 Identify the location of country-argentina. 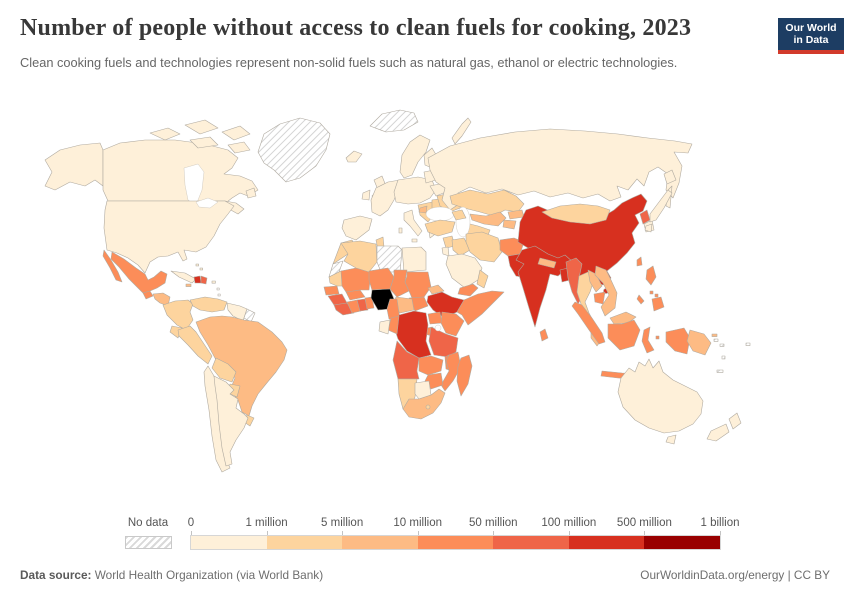
(231, 421).